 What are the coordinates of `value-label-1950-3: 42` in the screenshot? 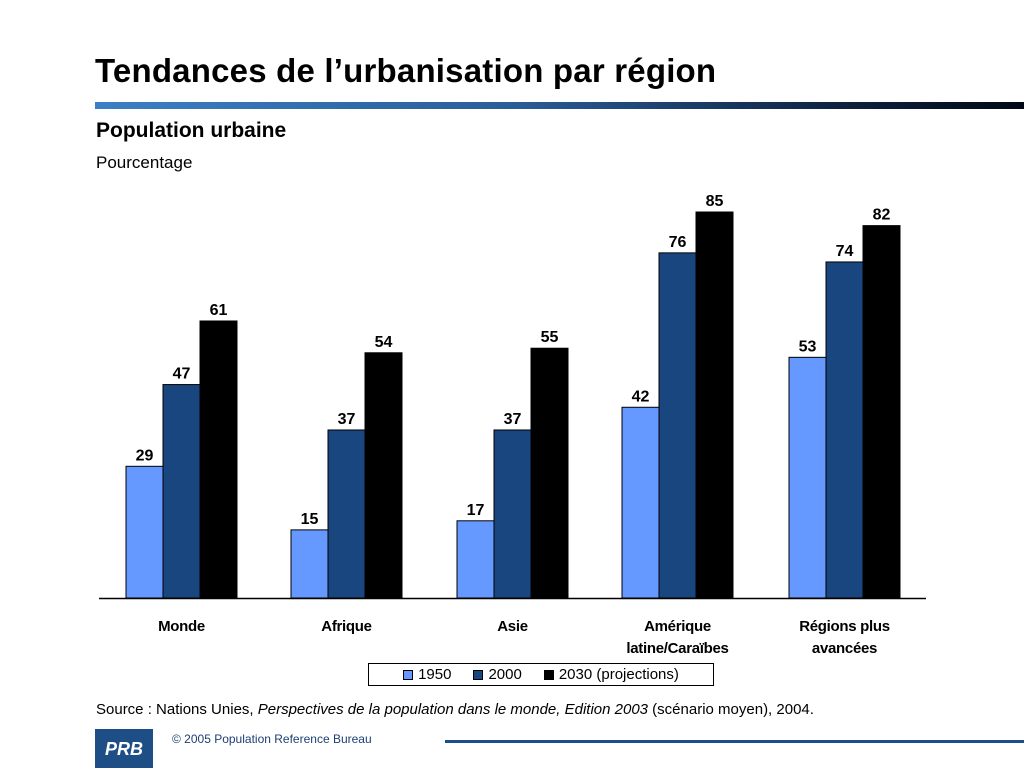 It's located at (641, 396).